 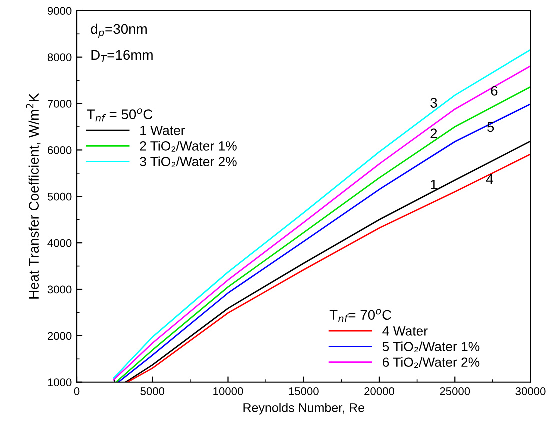 I want to click on annotation: T$_{nf}$= 70$^{o}$C, so click(x=361, y=315).